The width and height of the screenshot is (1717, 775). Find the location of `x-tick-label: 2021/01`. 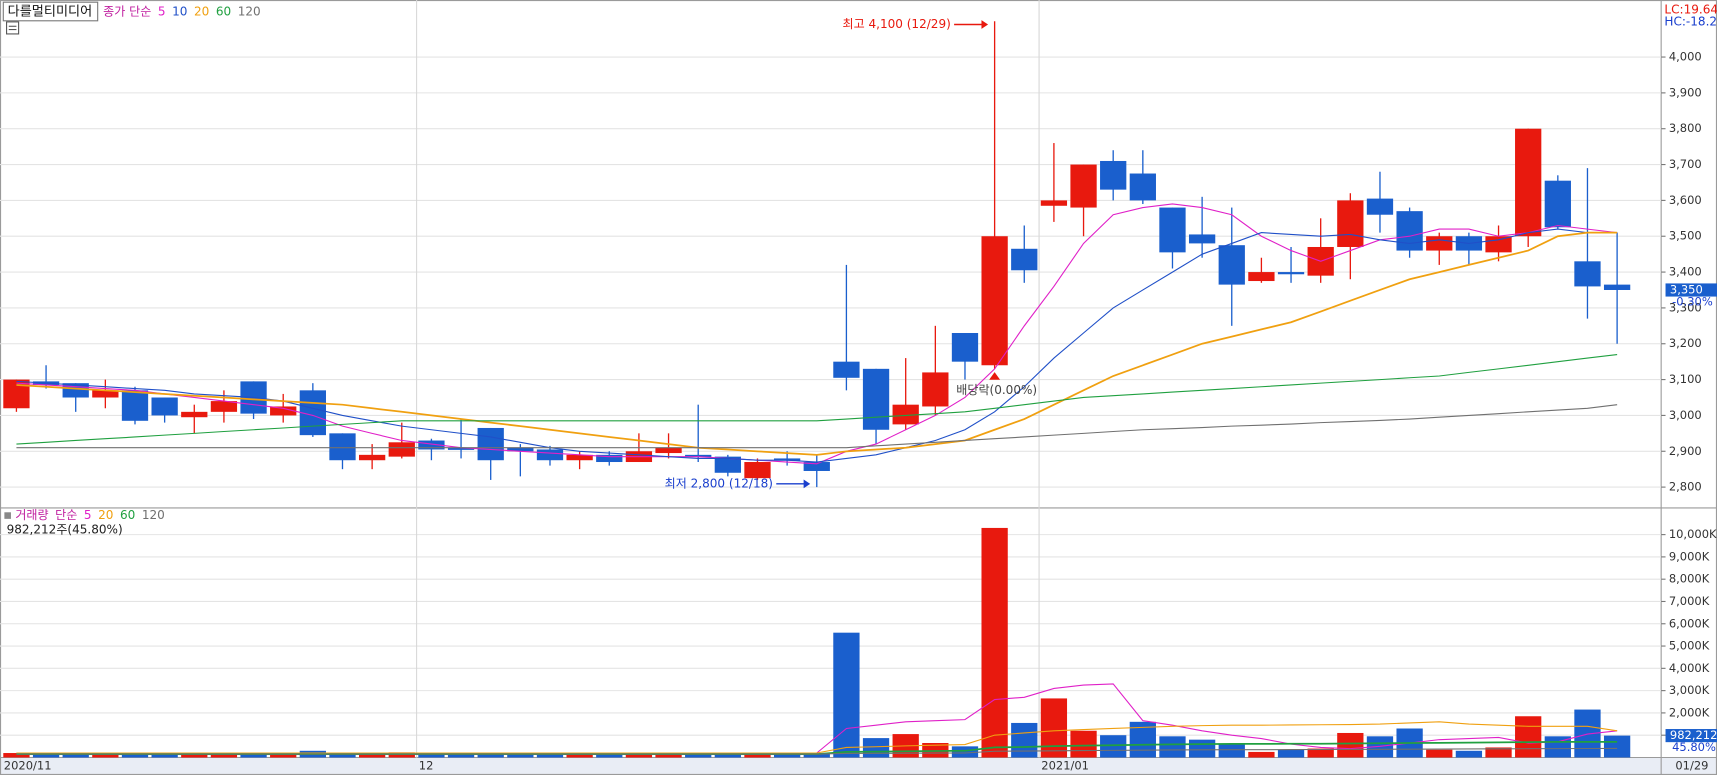

x-tick-label: 2021/01 is located at coordinates (1065, 766).